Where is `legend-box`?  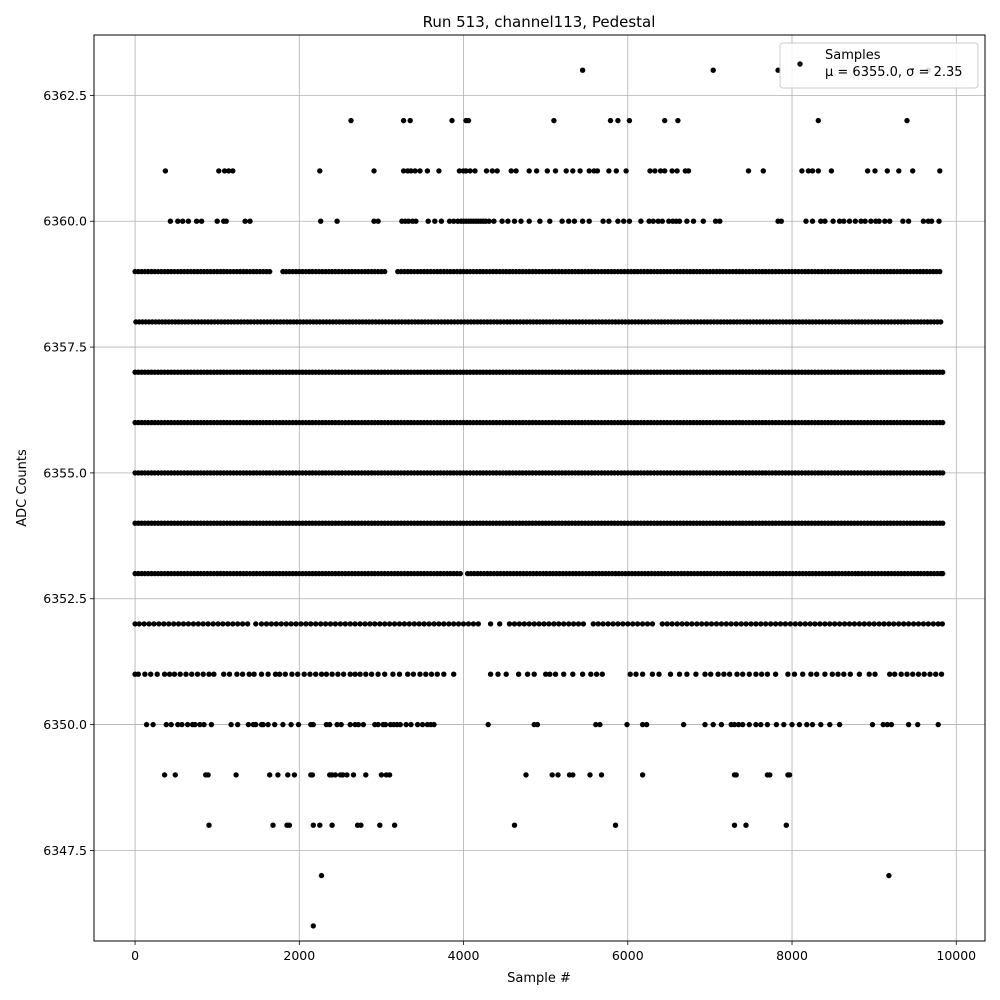 legend-box is located at coordinates (879, 65).